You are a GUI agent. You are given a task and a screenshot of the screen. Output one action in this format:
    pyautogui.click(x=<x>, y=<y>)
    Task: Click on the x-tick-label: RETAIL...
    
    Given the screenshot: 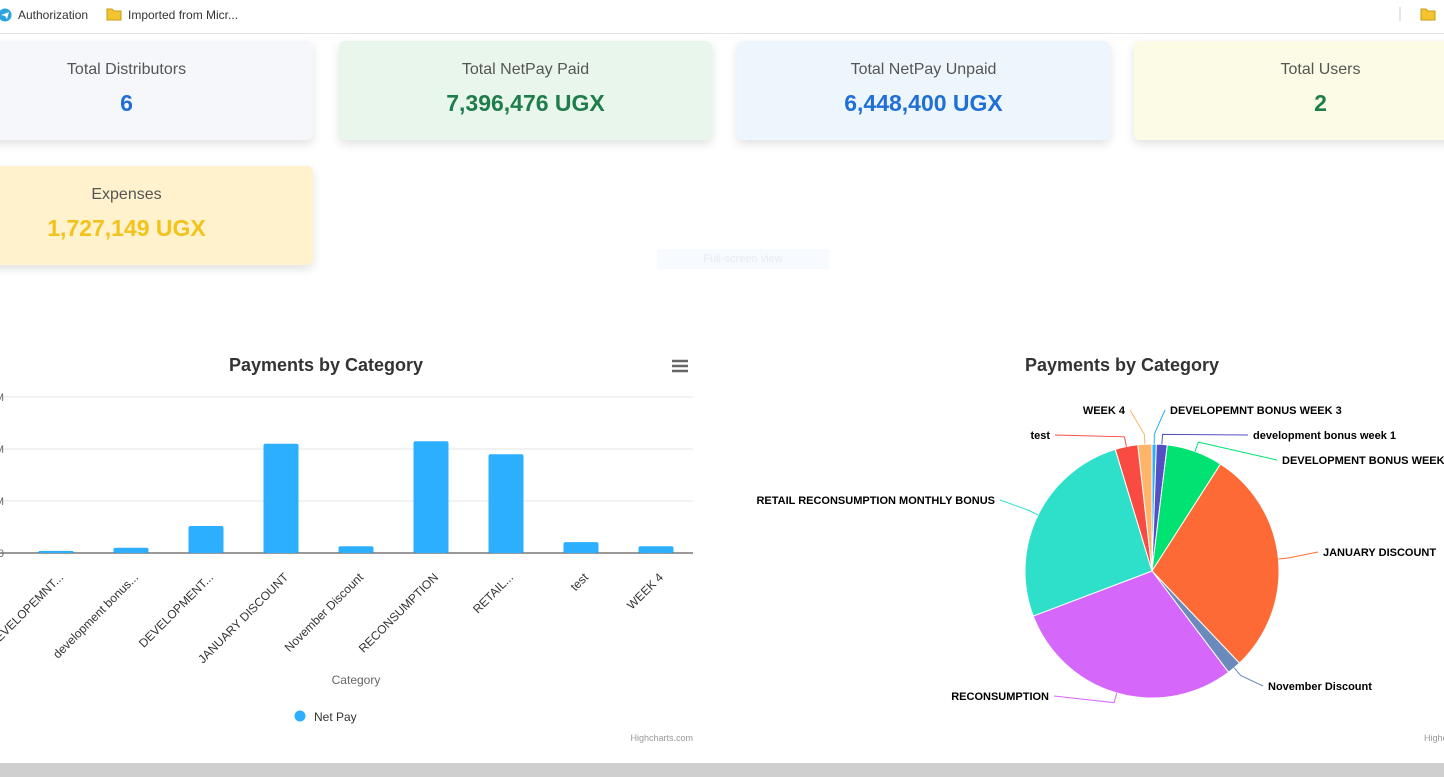 What is the action you would take?
    pyautogui.click(x=493, y=593)
    